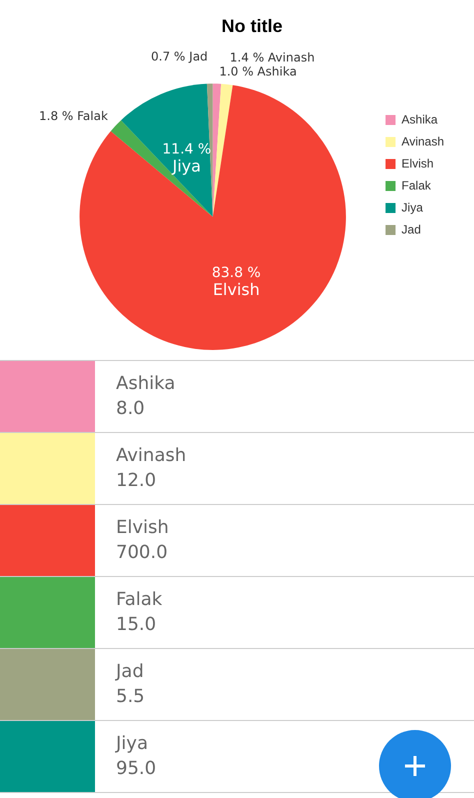 Image resolution: width=474 pixels, height=798 pixels. What do you see at coordinates (137, 624) in the screenshot?
I see `text: 15.0` at bounding box center [137, 624].